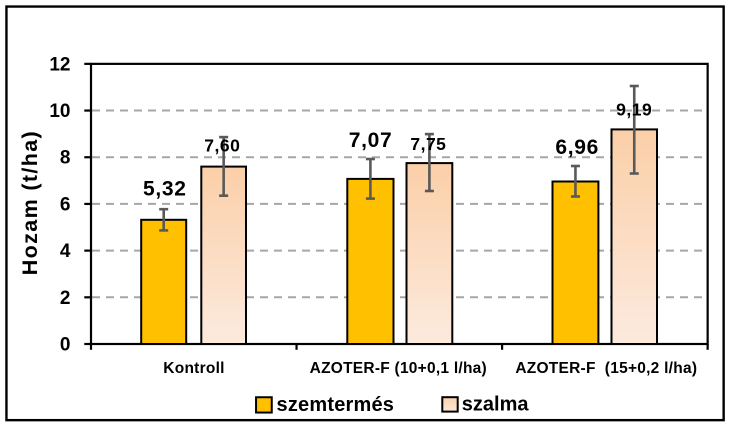 The height and width of the screenshot is (427, 731). What do you see at coordinates (59, 64) in the screenshot?
I see `svg-text: 12` at bounding box center [59, 64].